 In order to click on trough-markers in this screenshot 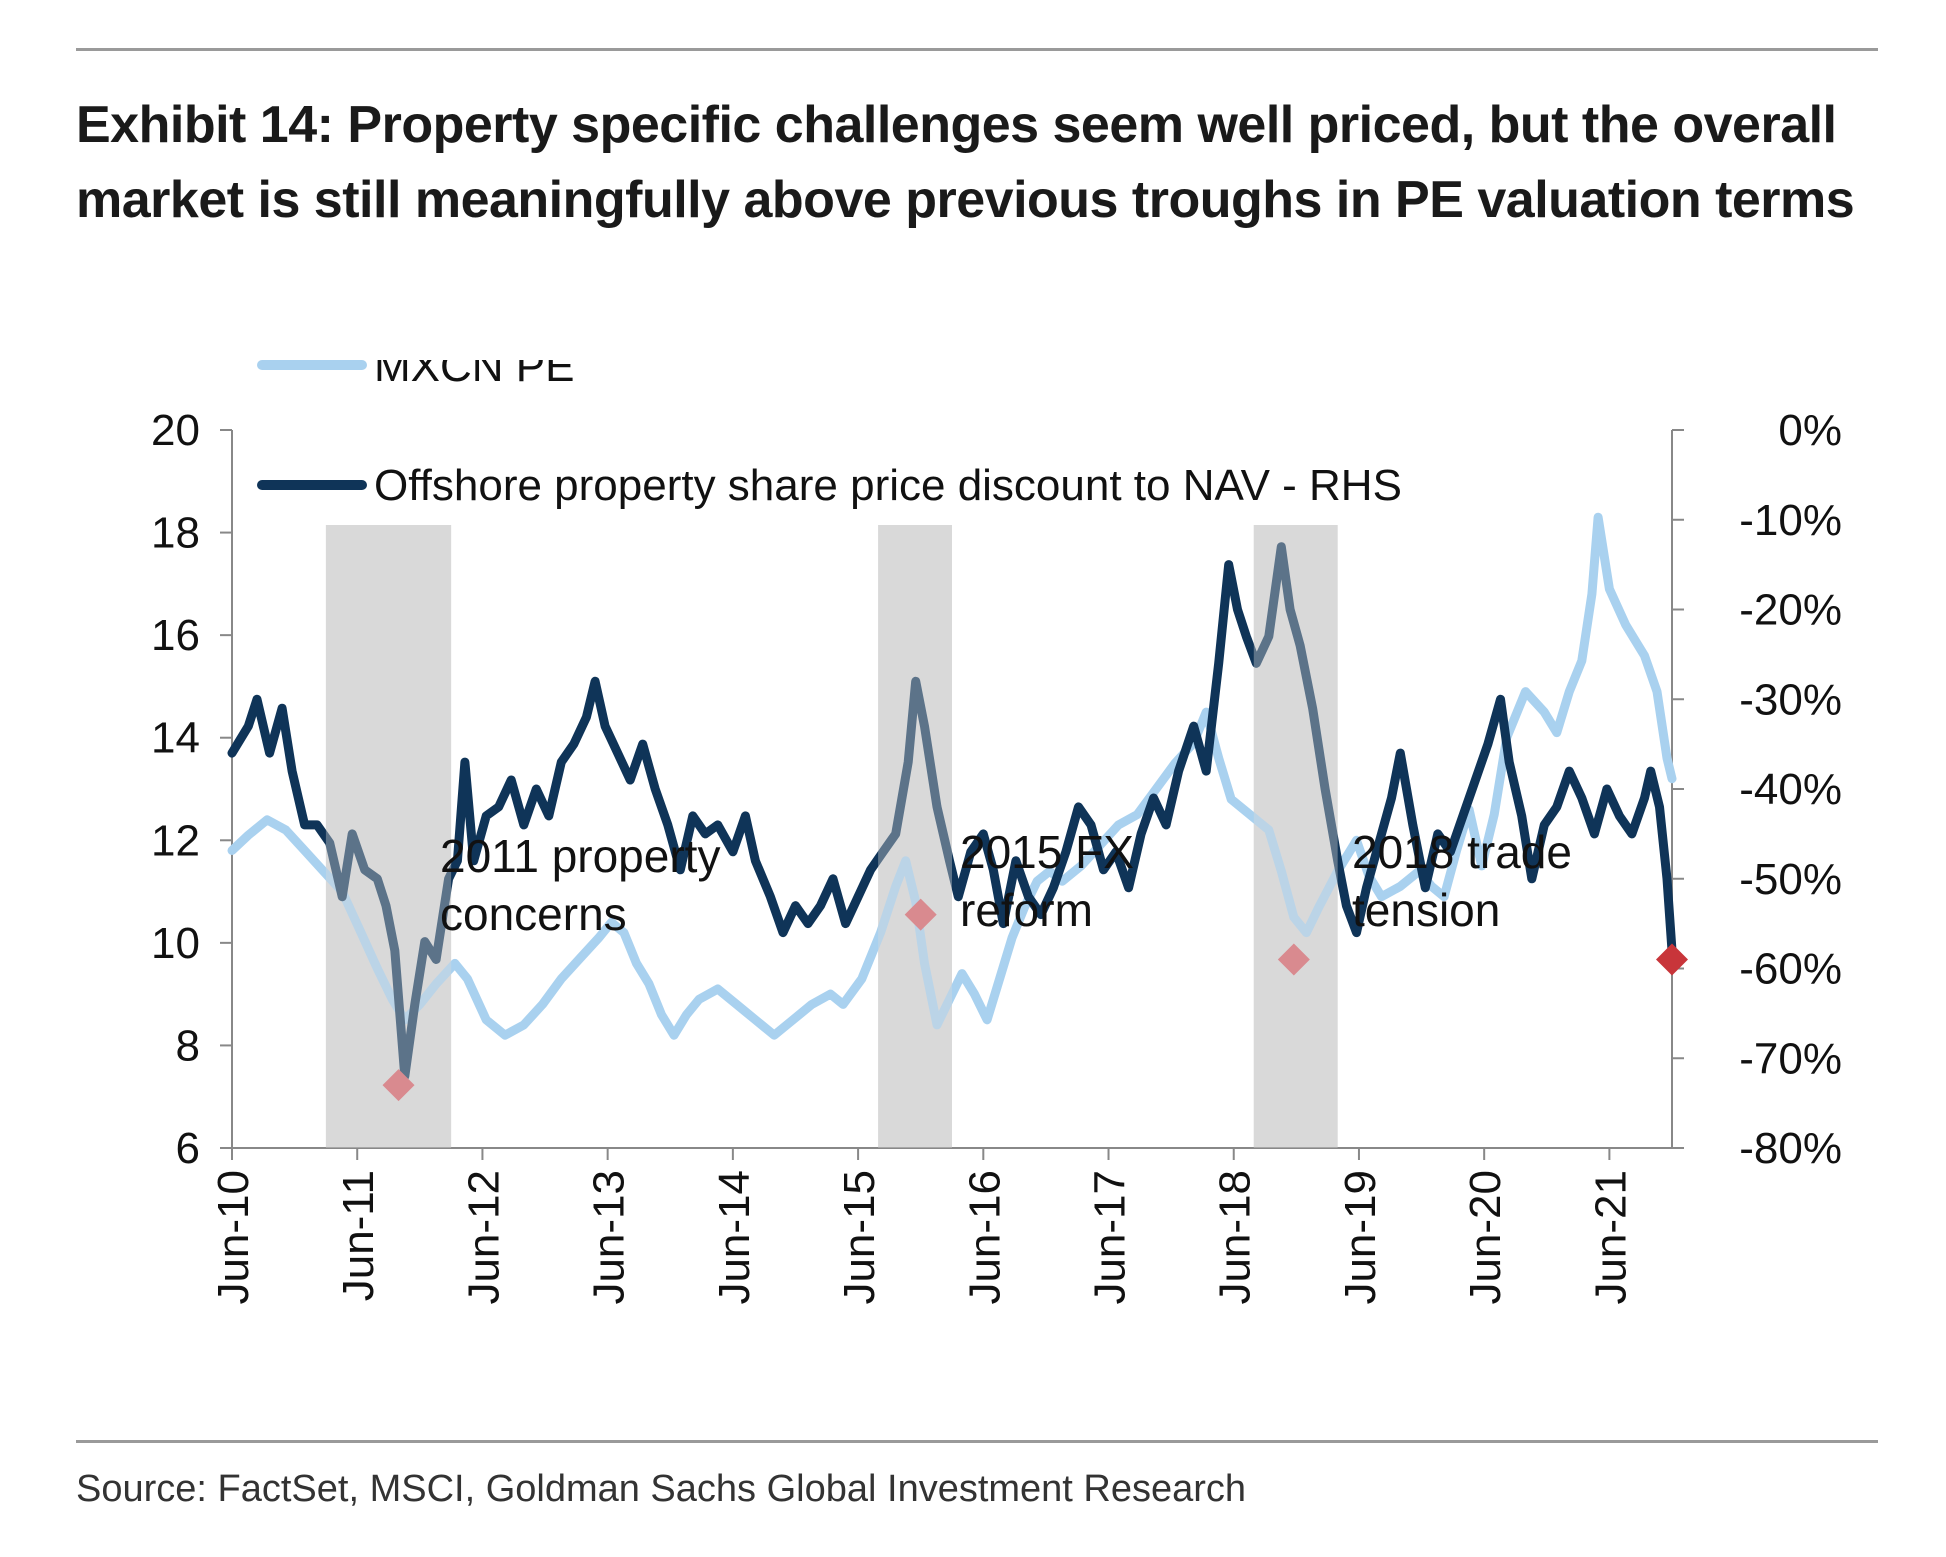, I will do `click(1035, 1000)`.